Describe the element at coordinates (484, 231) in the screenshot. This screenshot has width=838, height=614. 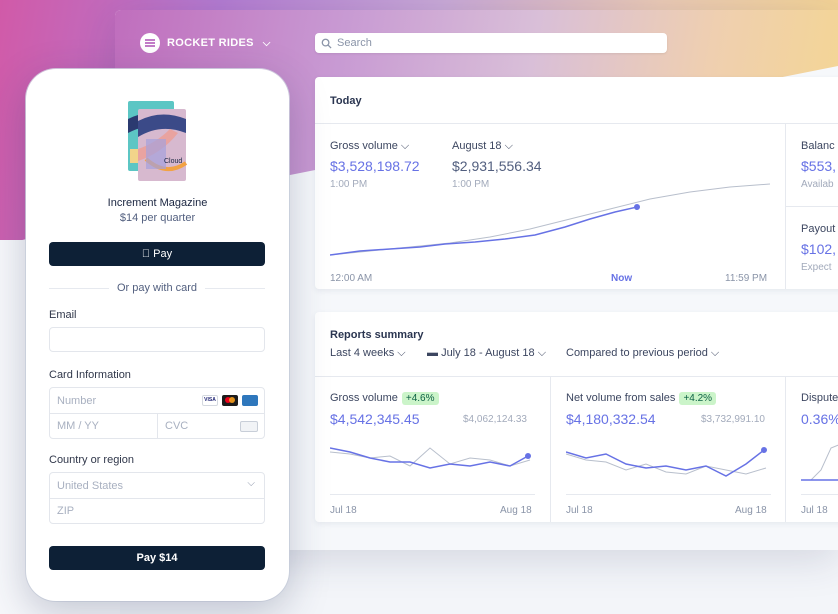
I see `today-line` at that location.